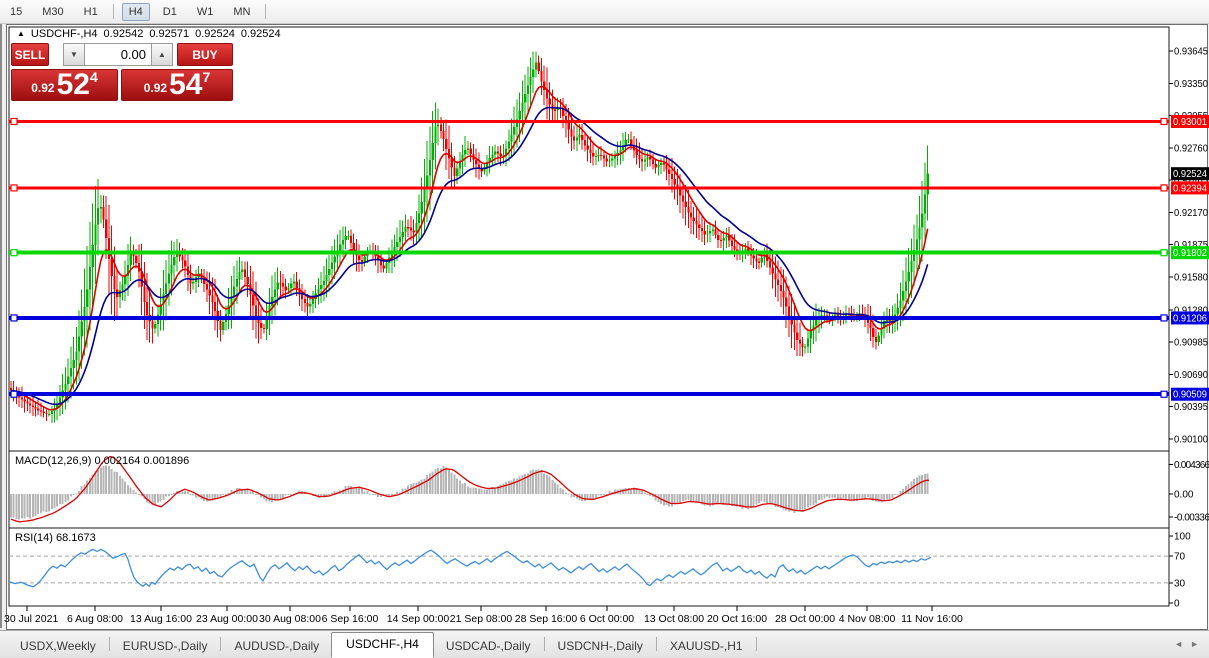 Image resolution: width=1209 pixels, height=658 pixels. Describe the element at coordinates (31, 619) in the screenshot. I see `date-label: 30 Jul 2021` at that location.